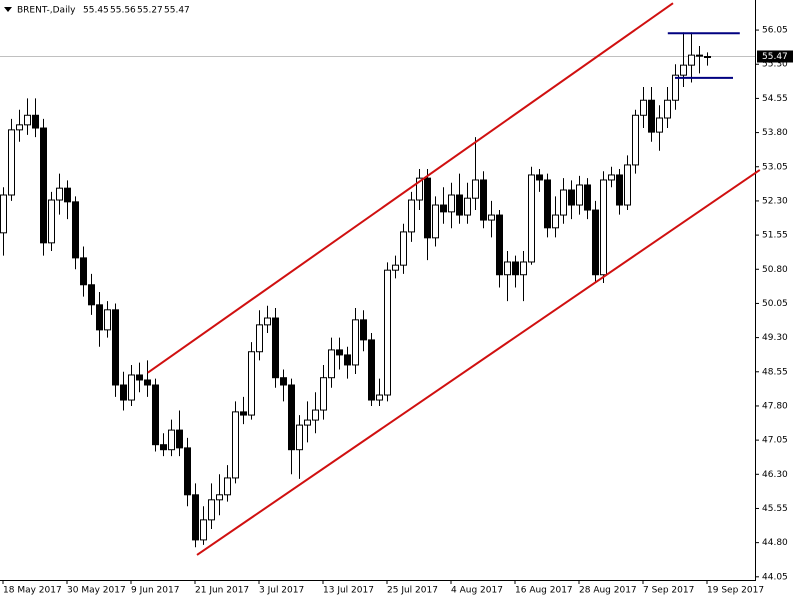 The width and height of the screenshot is (800, 600). I want to click on menu-icon, so click(8, 9).